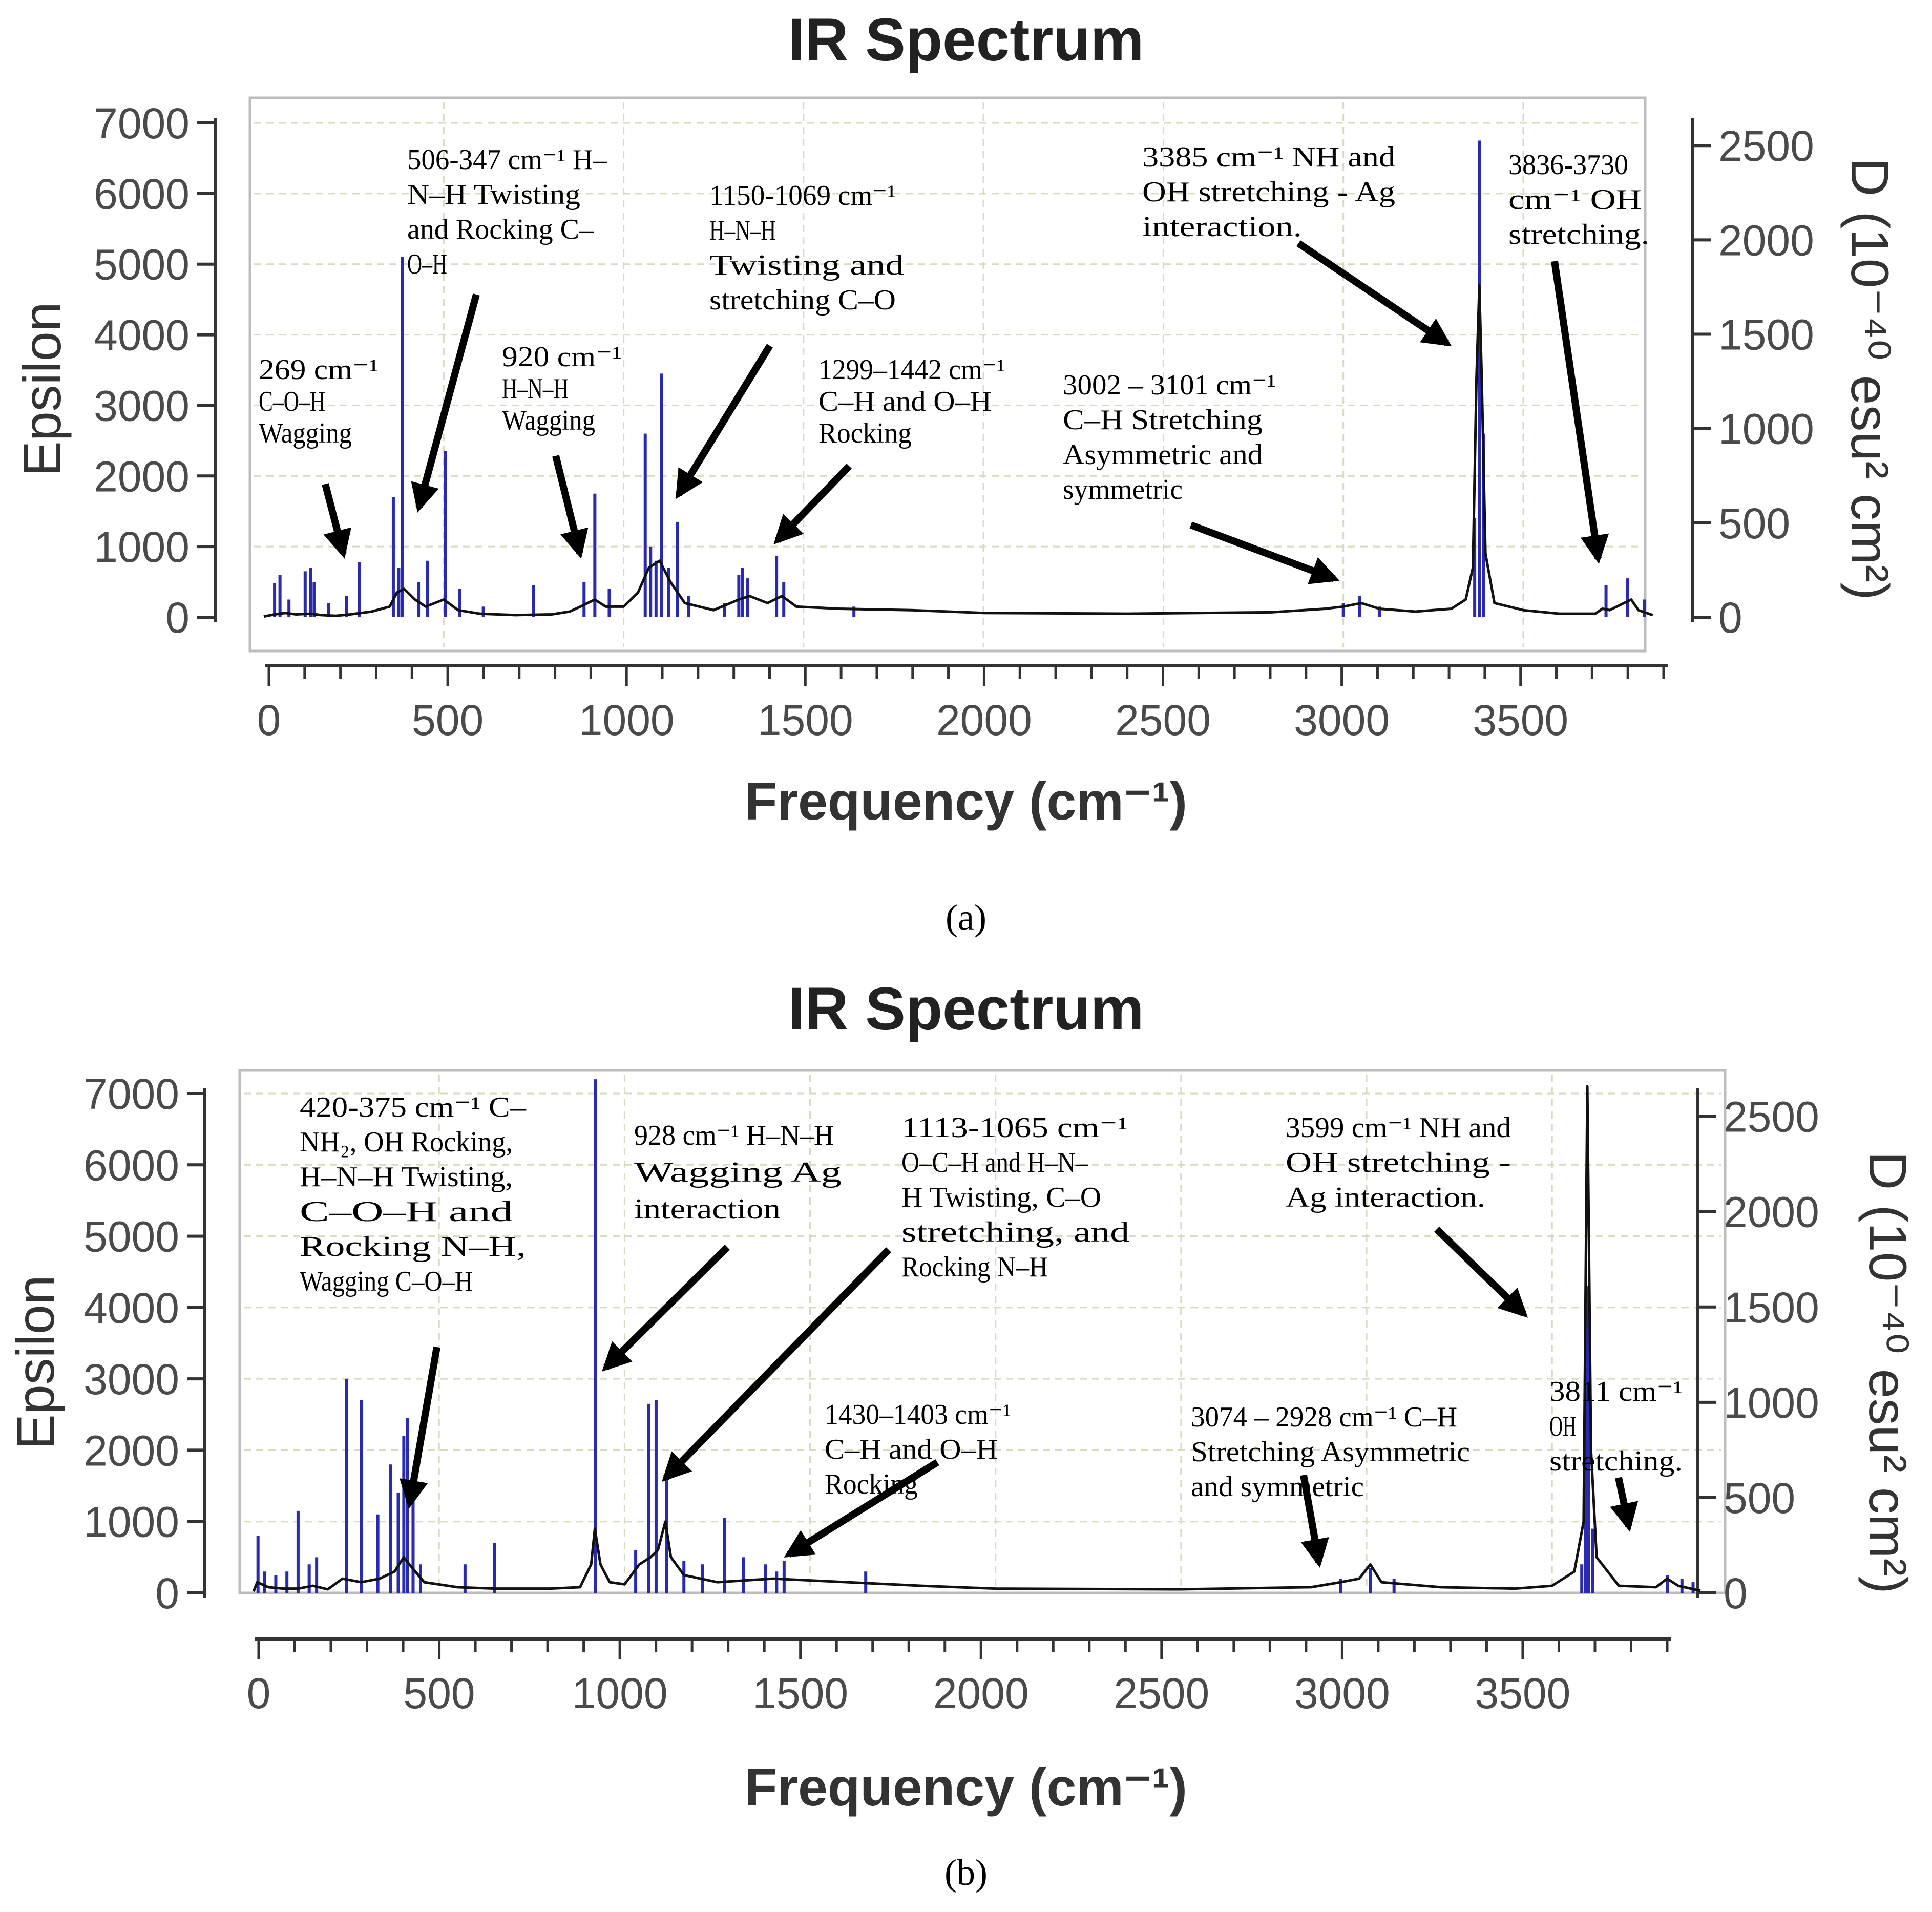 Image resolution: width=1932 pixels, height=1912 pixels. What do you see at coordinates (142, 194) in the screenshot?
I see `y-tick-label: 6000` at bounding box center [142, 194].